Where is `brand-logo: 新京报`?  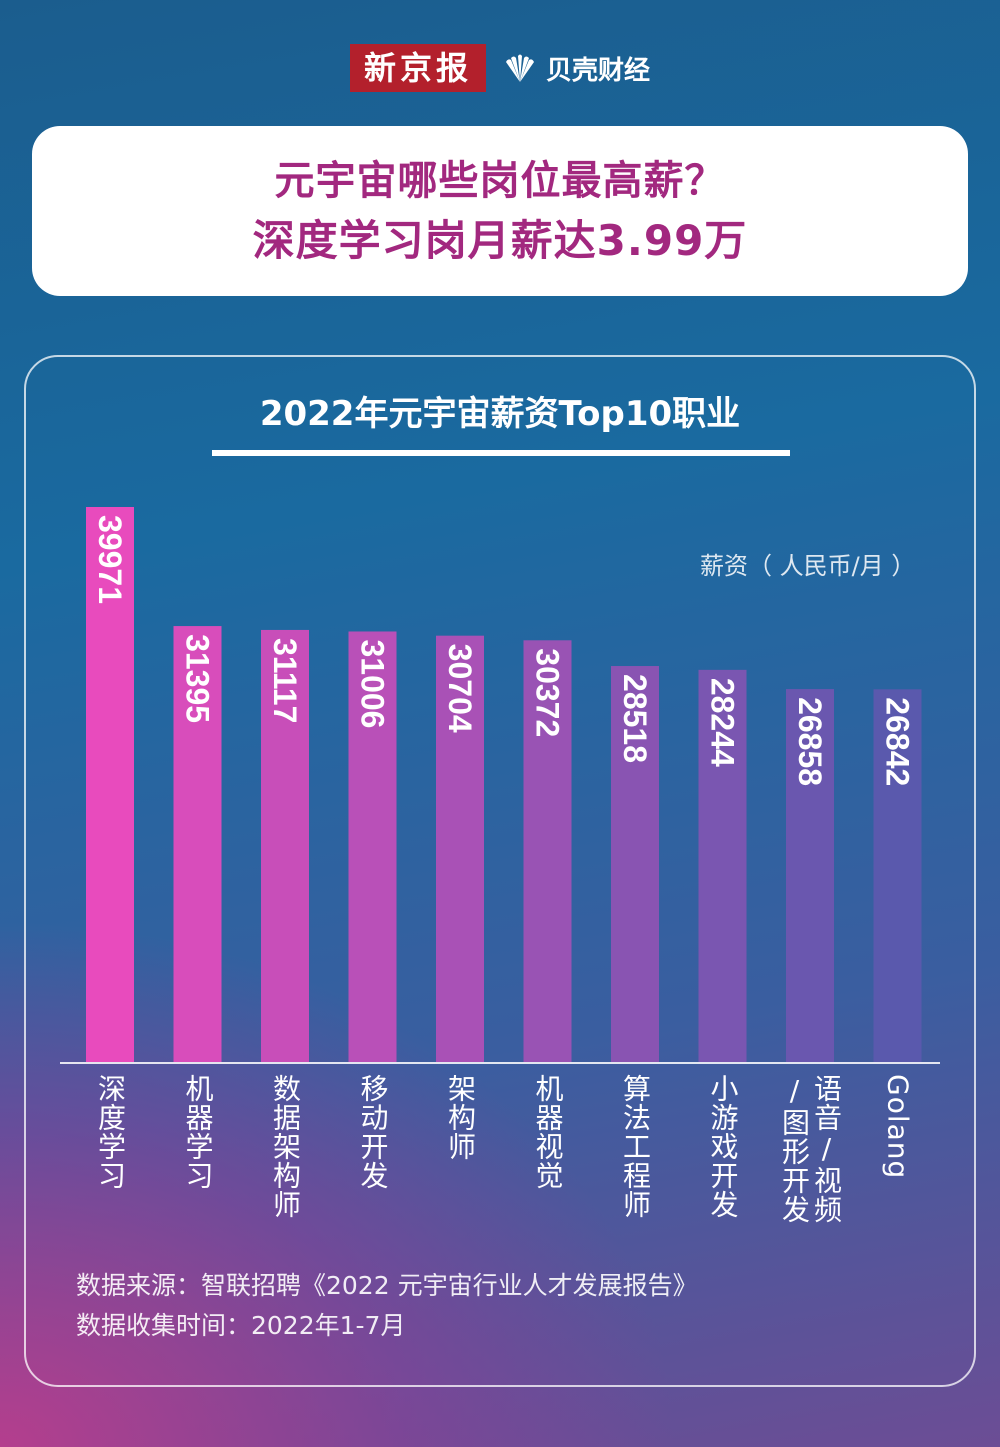 brand-logo: 新京报 is located at coordinates (417, 68).